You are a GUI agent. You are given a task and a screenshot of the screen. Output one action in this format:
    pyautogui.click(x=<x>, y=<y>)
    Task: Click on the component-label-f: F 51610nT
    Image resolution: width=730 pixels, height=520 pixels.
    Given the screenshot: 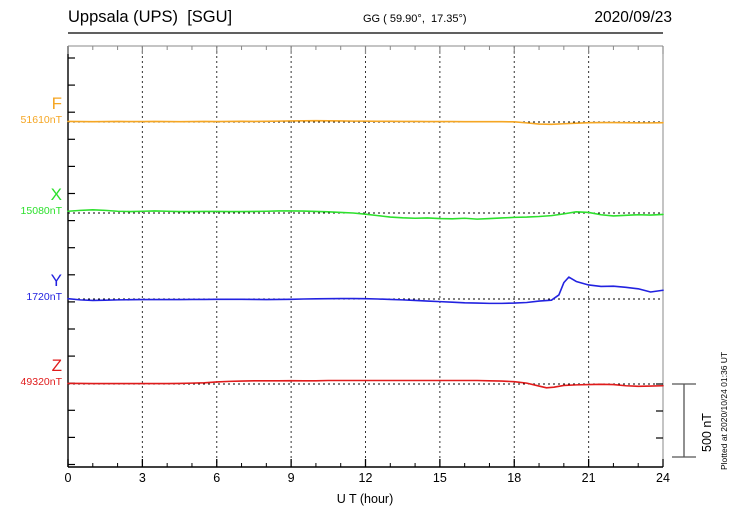 What is the action you would take?
    pyautogui.click(x=31, y=110)
    